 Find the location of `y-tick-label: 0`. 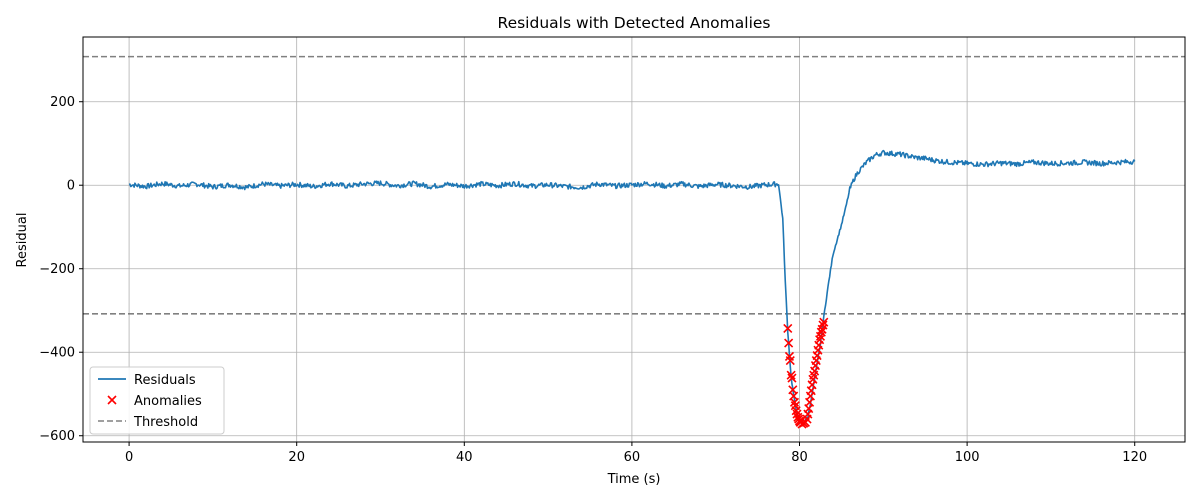

y-tick-label: 0 is located at coordinates (71, 186).